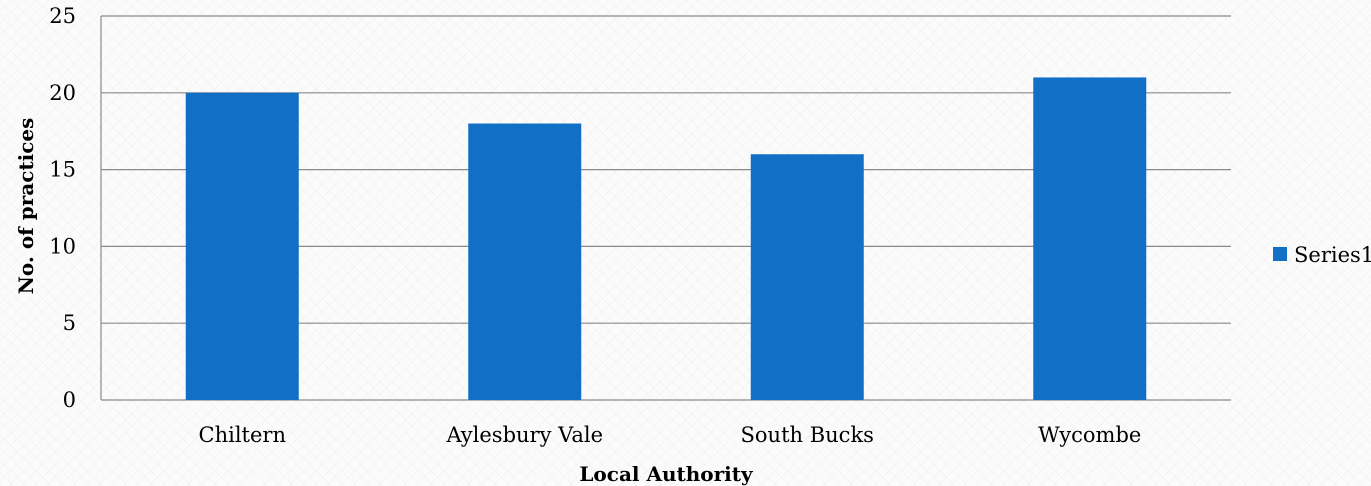 Image resolution: width=1371 pixels, height=486 pixels. I want to click on legend-swatch, so click(1280, 254).